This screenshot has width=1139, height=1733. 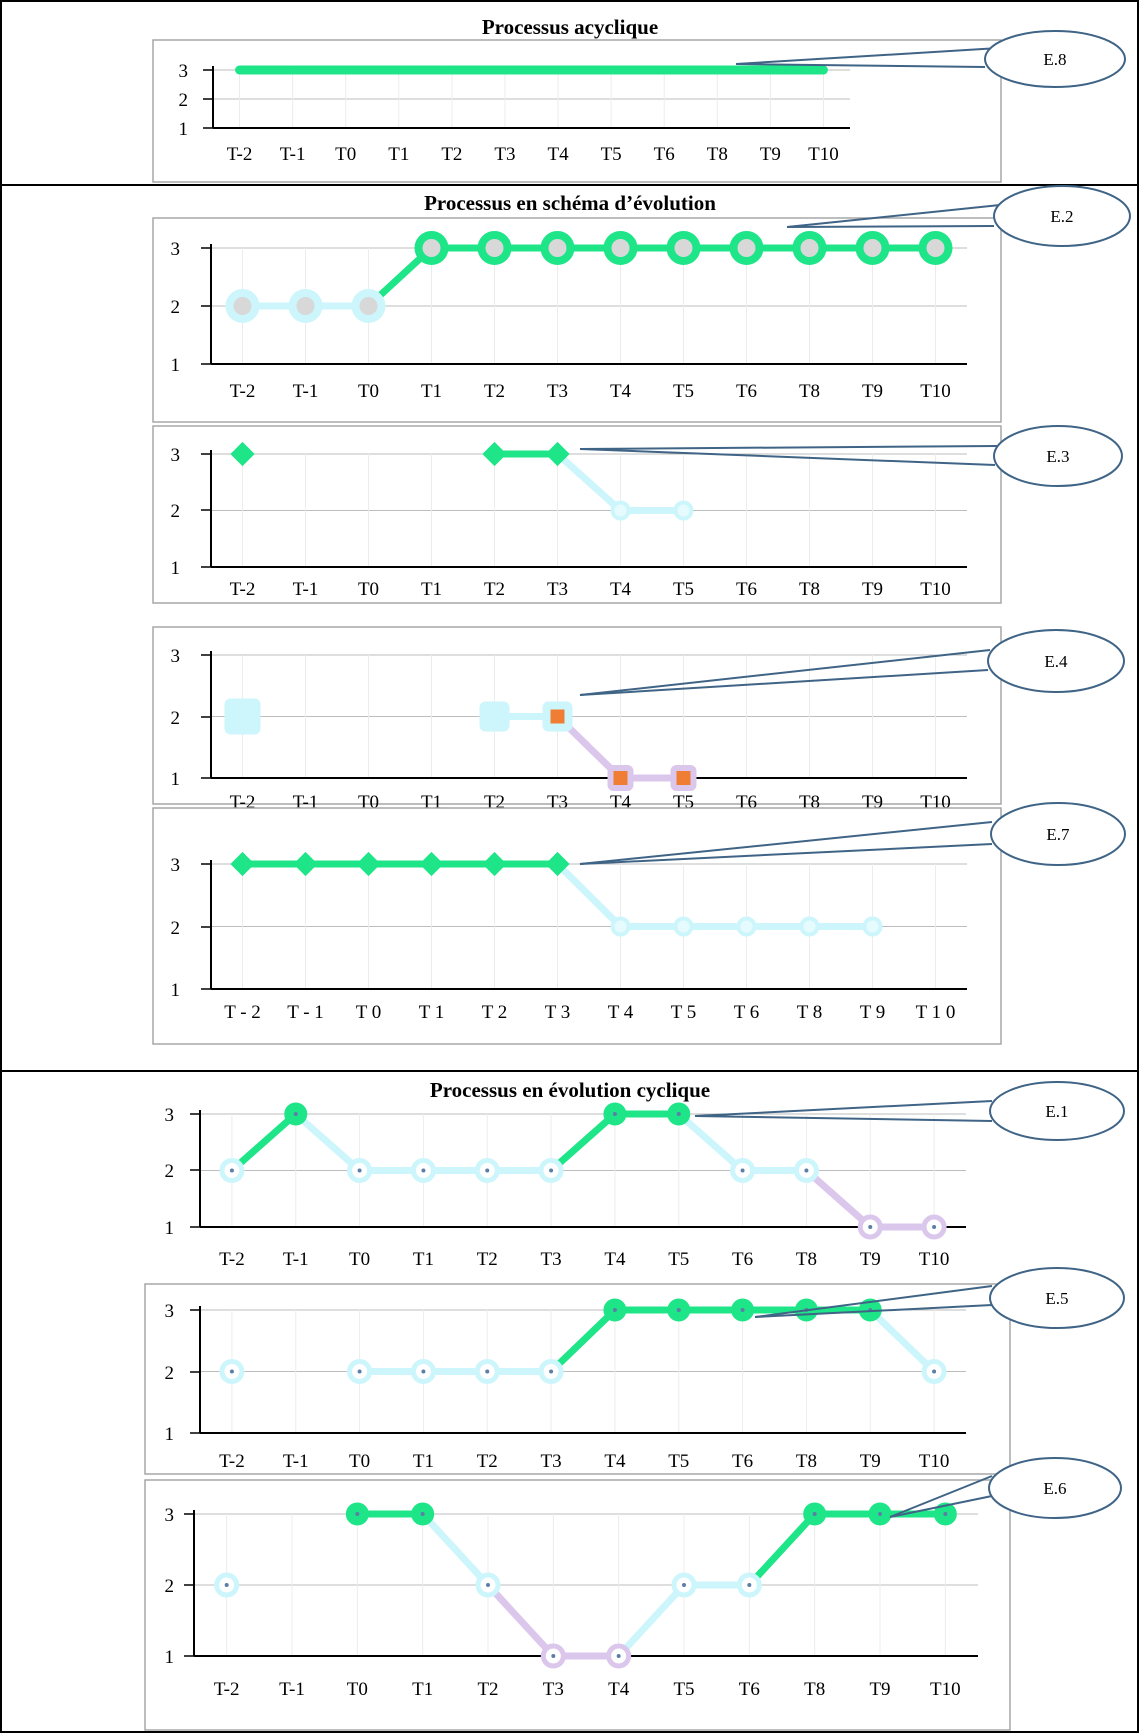 What do you see at coordinates (570, 1090) in the screenshot?
I see `section-title-cyclique: Processus en évolution cyclique` at bounding box center [570, 1090].